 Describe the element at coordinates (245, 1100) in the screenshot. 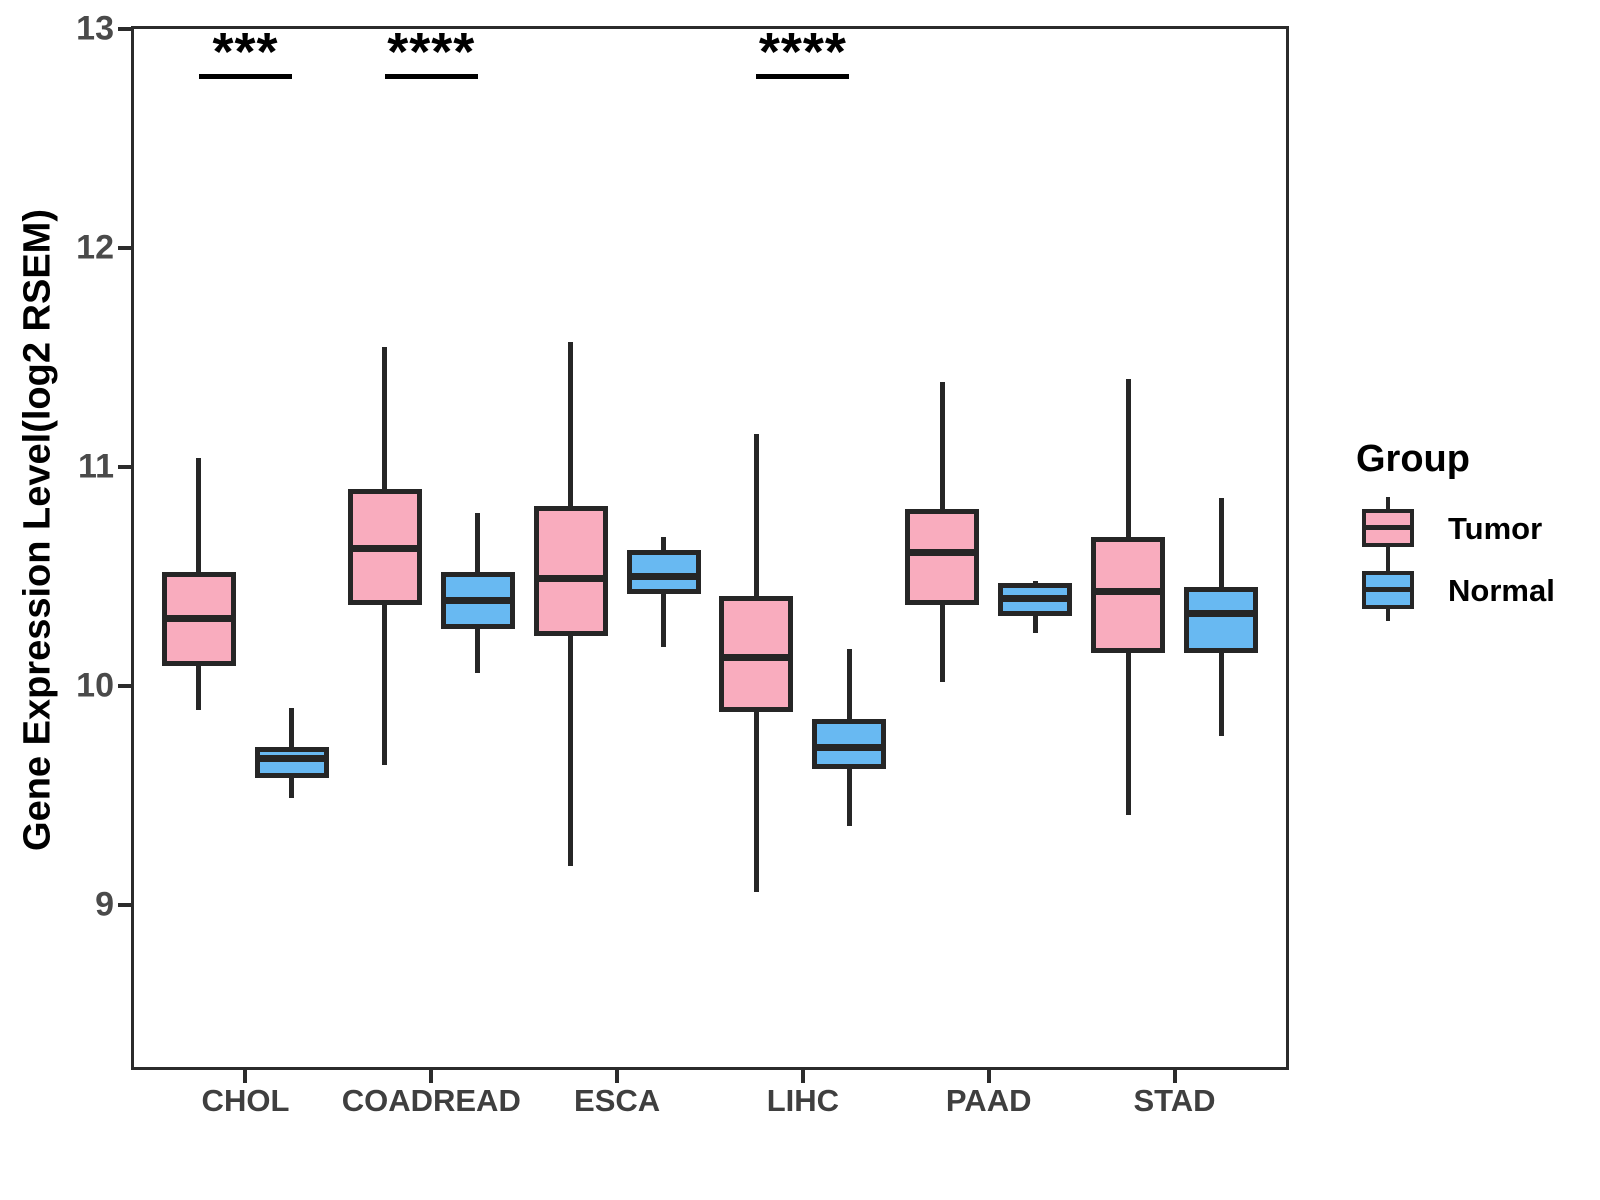

I see `x-tick-label-chol: CHOL` at that location.